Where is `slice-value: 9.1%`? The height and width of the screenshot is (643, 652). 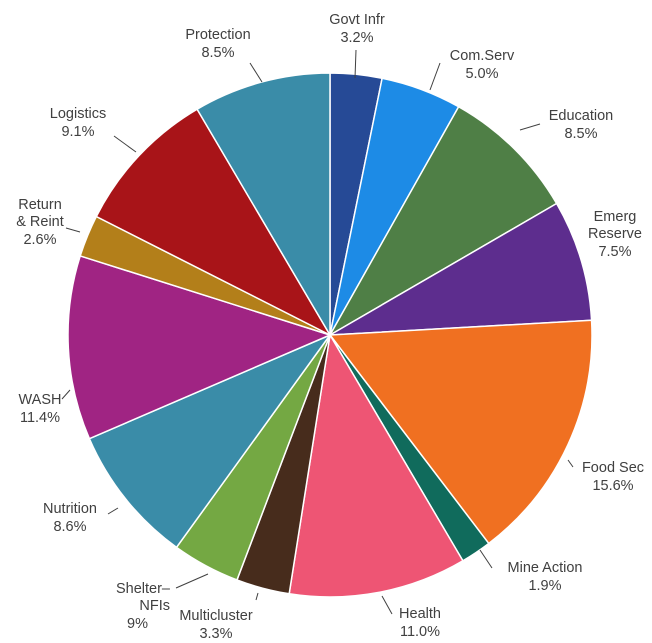
slice-value: 9.1% is located at coordinates (77, 132).